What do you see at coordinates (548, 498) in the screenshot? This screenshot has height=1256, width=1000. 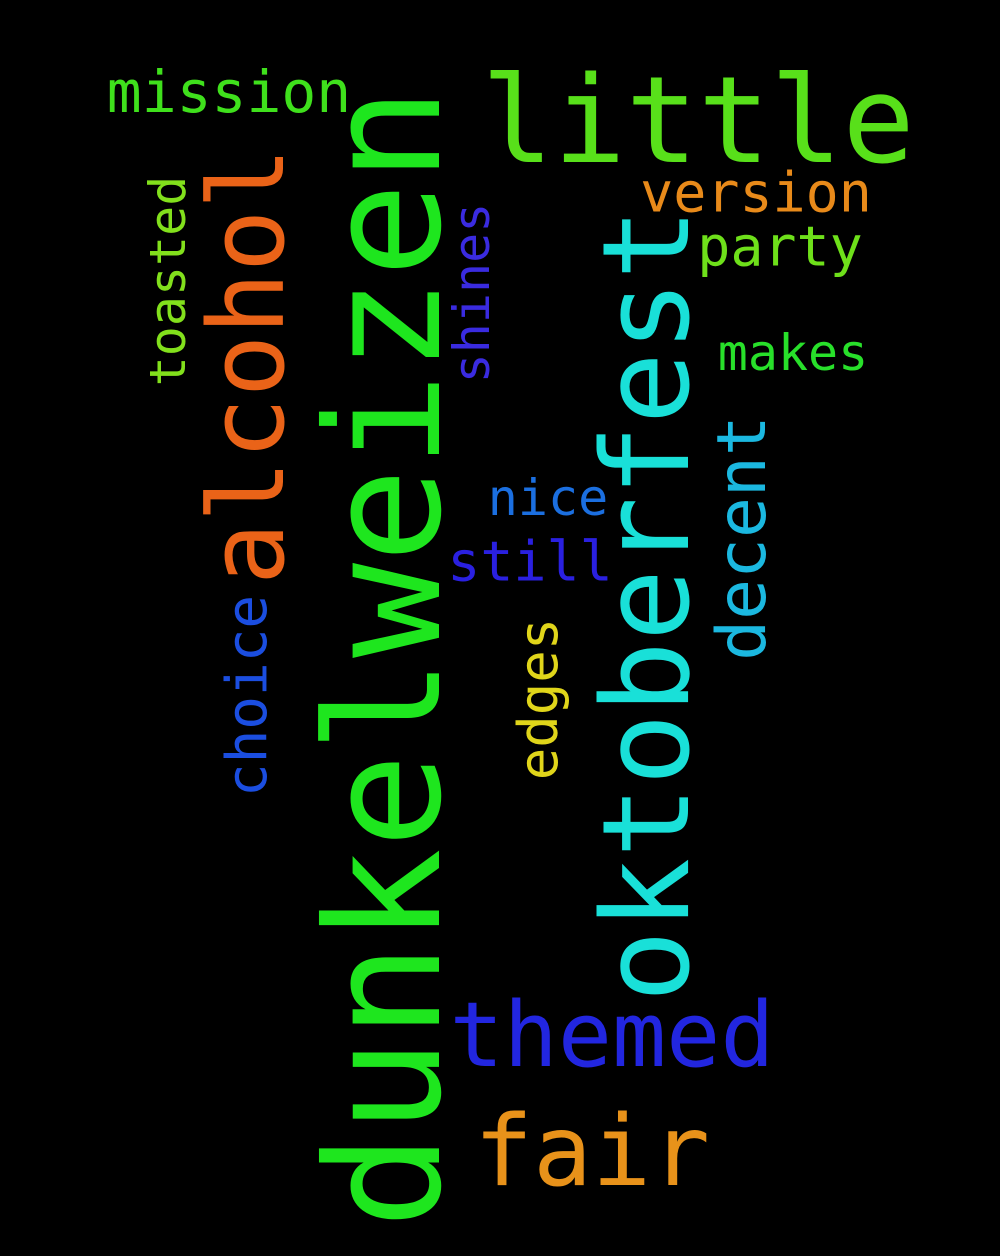 I see `word-nice: nice` at bounding box center [548, 498].